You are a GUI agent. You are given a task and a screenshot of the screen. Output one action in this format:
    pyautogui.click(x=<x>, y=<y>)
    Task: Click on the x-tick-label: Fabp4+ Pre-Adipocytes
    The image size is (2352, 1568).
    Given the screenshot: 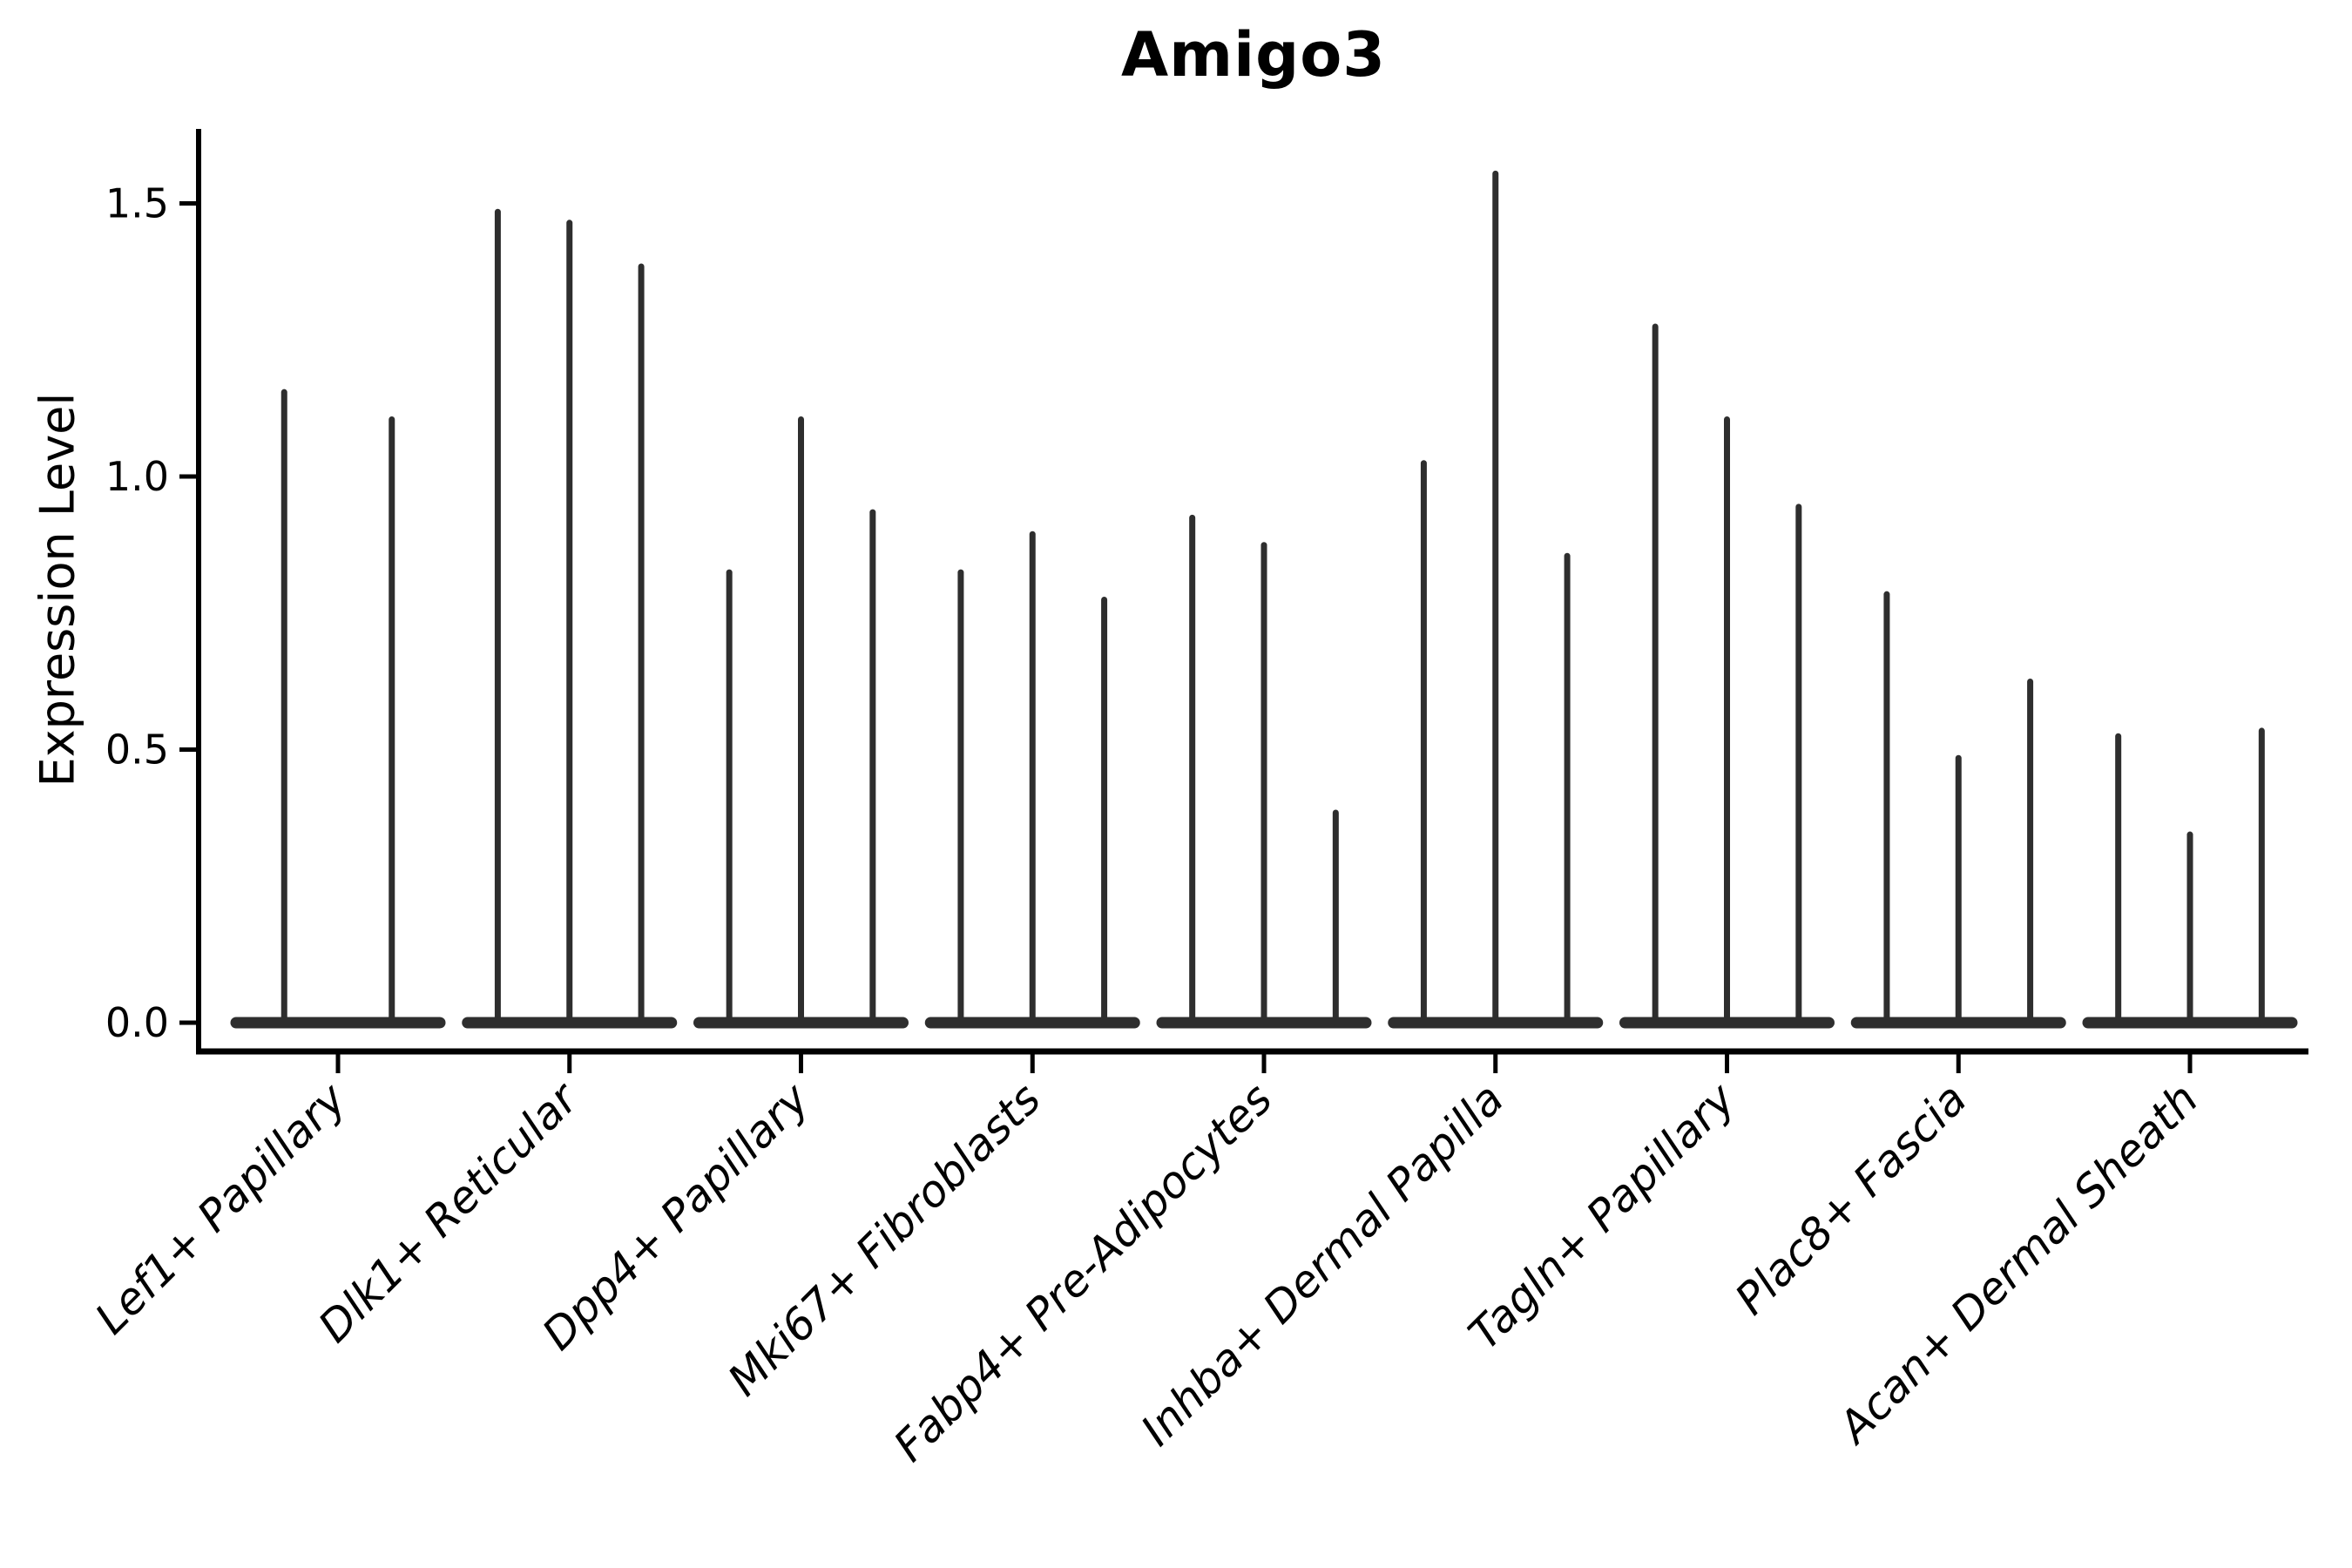 What is the action you would take?
    pyautogui.click(x=1083, y=1272)
    